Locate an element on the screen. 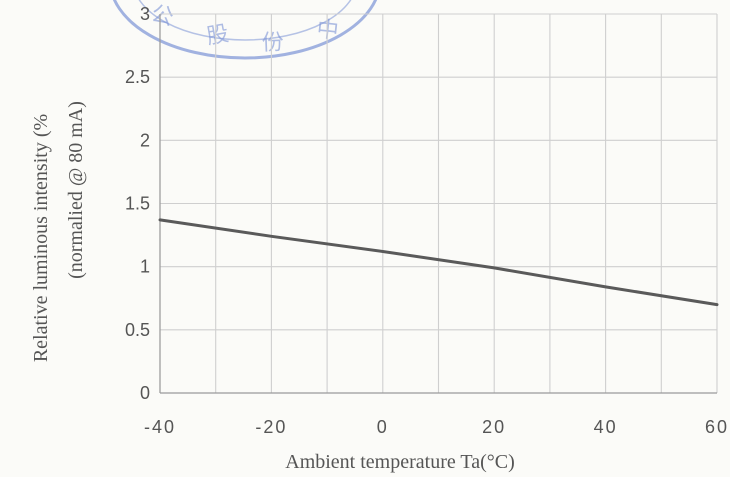  y-axis-title-line2: (normalied @ 80 mA) is located at coordinates (76, 190).